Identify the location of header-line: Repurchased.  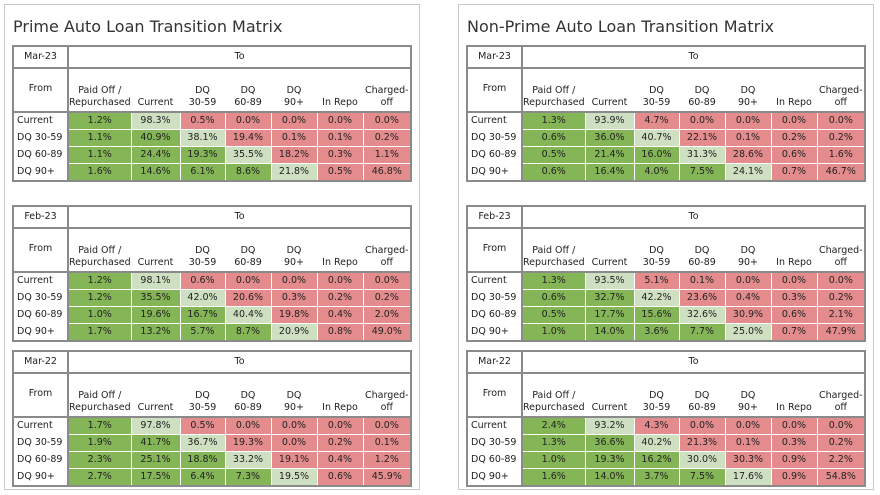
(554, 102).